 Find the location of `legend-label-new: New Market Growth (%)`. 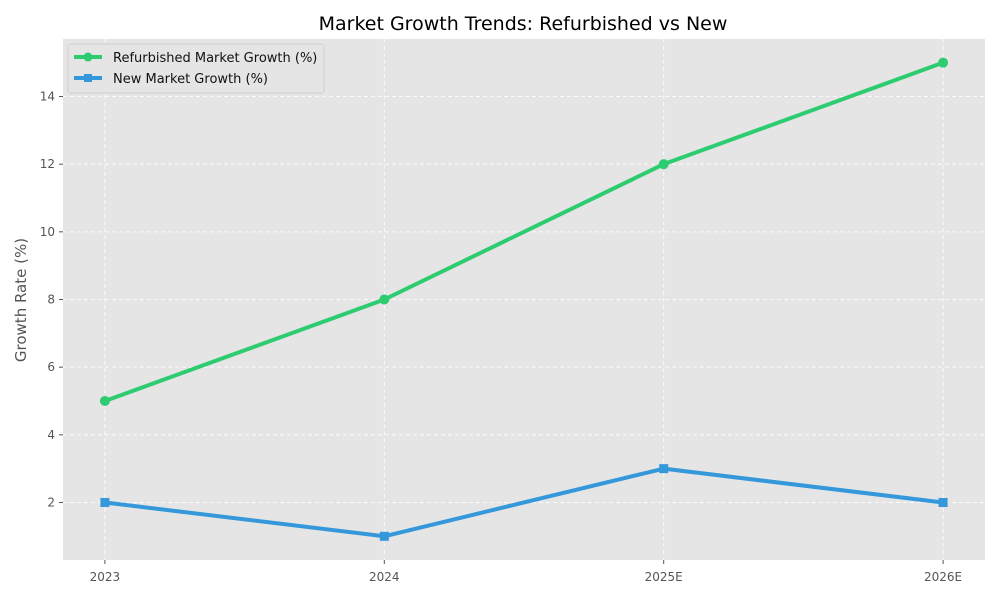

legend-label-new: New Market Growth (%) is located at coordinates (190, 79).